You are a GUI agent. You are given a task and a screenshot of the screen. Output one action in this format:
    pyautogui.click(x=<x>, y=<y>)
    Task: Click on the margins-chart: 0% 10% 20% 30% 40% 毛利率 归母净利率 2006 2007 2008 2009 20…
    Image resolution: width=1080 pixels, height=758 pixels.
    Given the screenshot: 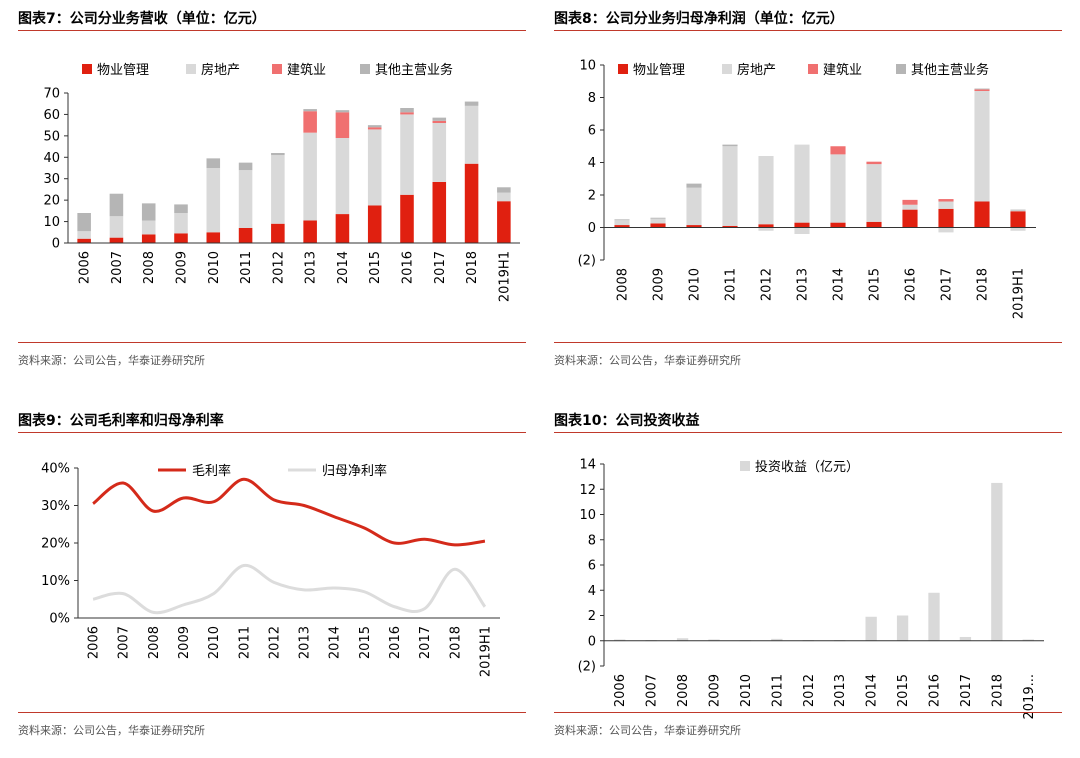 What is the action you would take?
    pyautogui.click(x=270, y=569)
    